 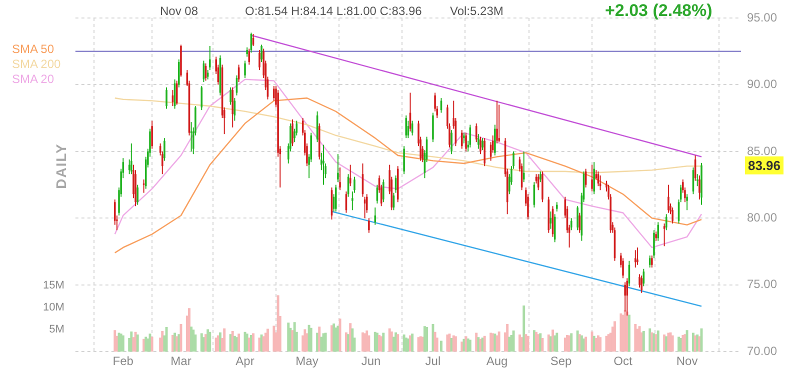 I want to click on annotation: +2.03 (2.48%), so click(x=658, y=11).